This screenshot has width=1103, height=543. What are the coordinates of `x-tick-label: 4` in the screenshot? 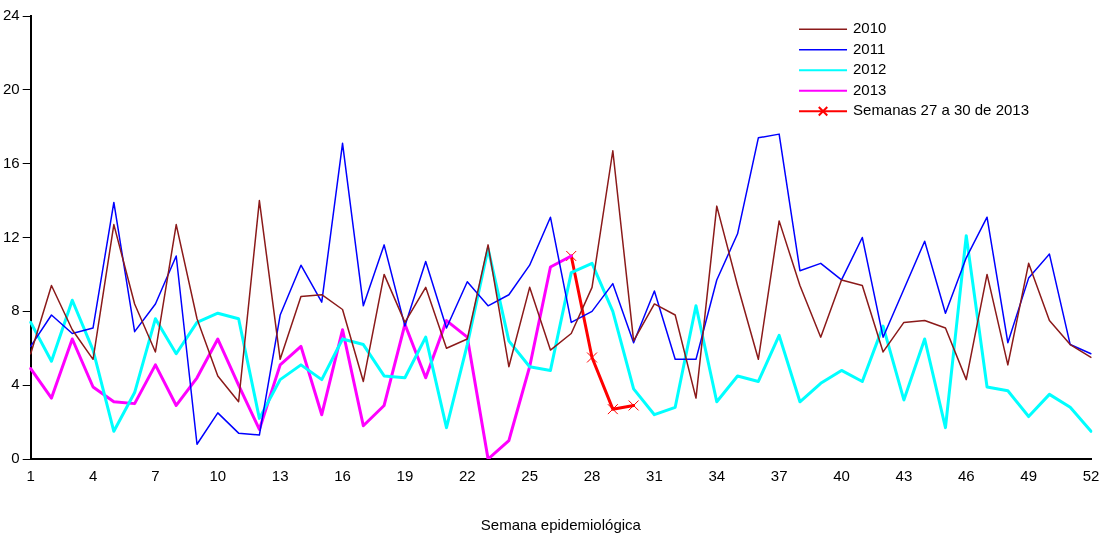 It's located at (93, 476).